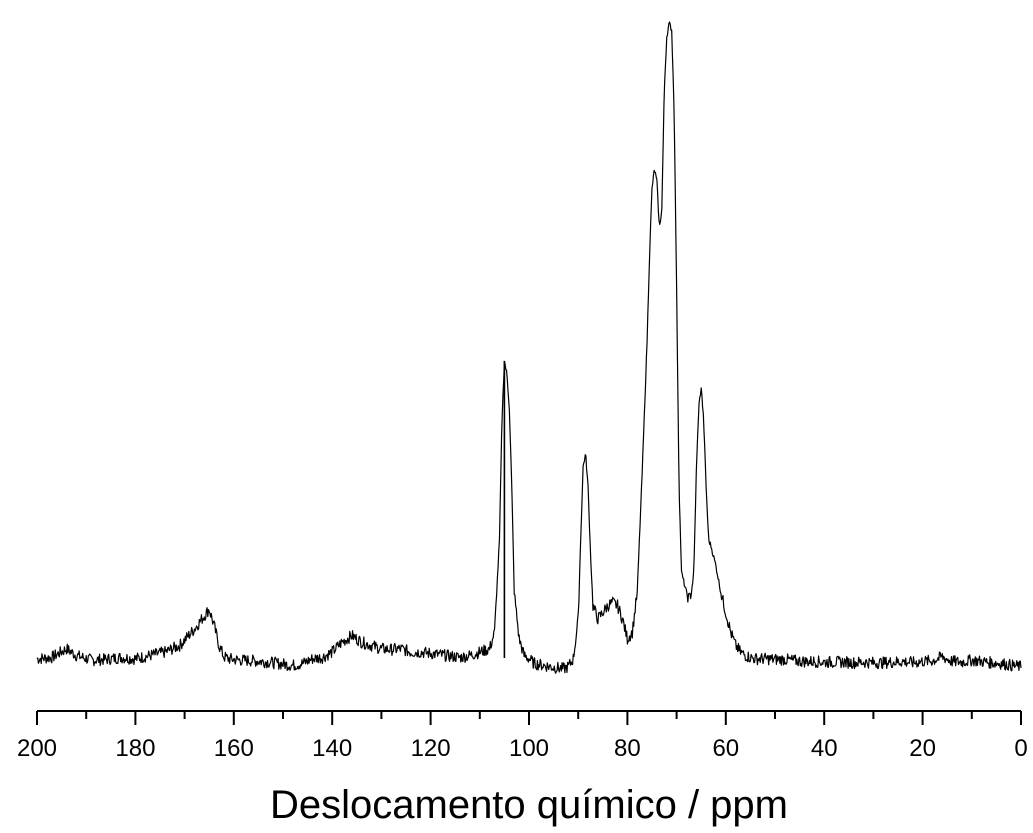 This screenshot has height=833, width=1033. What do you see at coordinates (725, 748) in the screenshot?
I see `x-tick-label: 60` at bounding box center [725, 748].